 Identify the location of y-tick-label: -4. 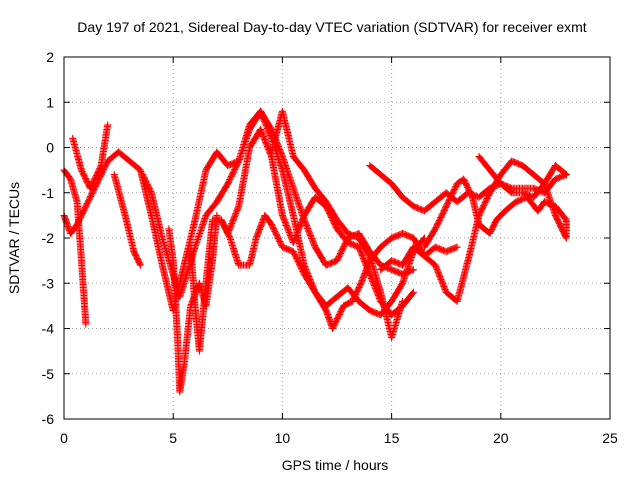
(48, 329).